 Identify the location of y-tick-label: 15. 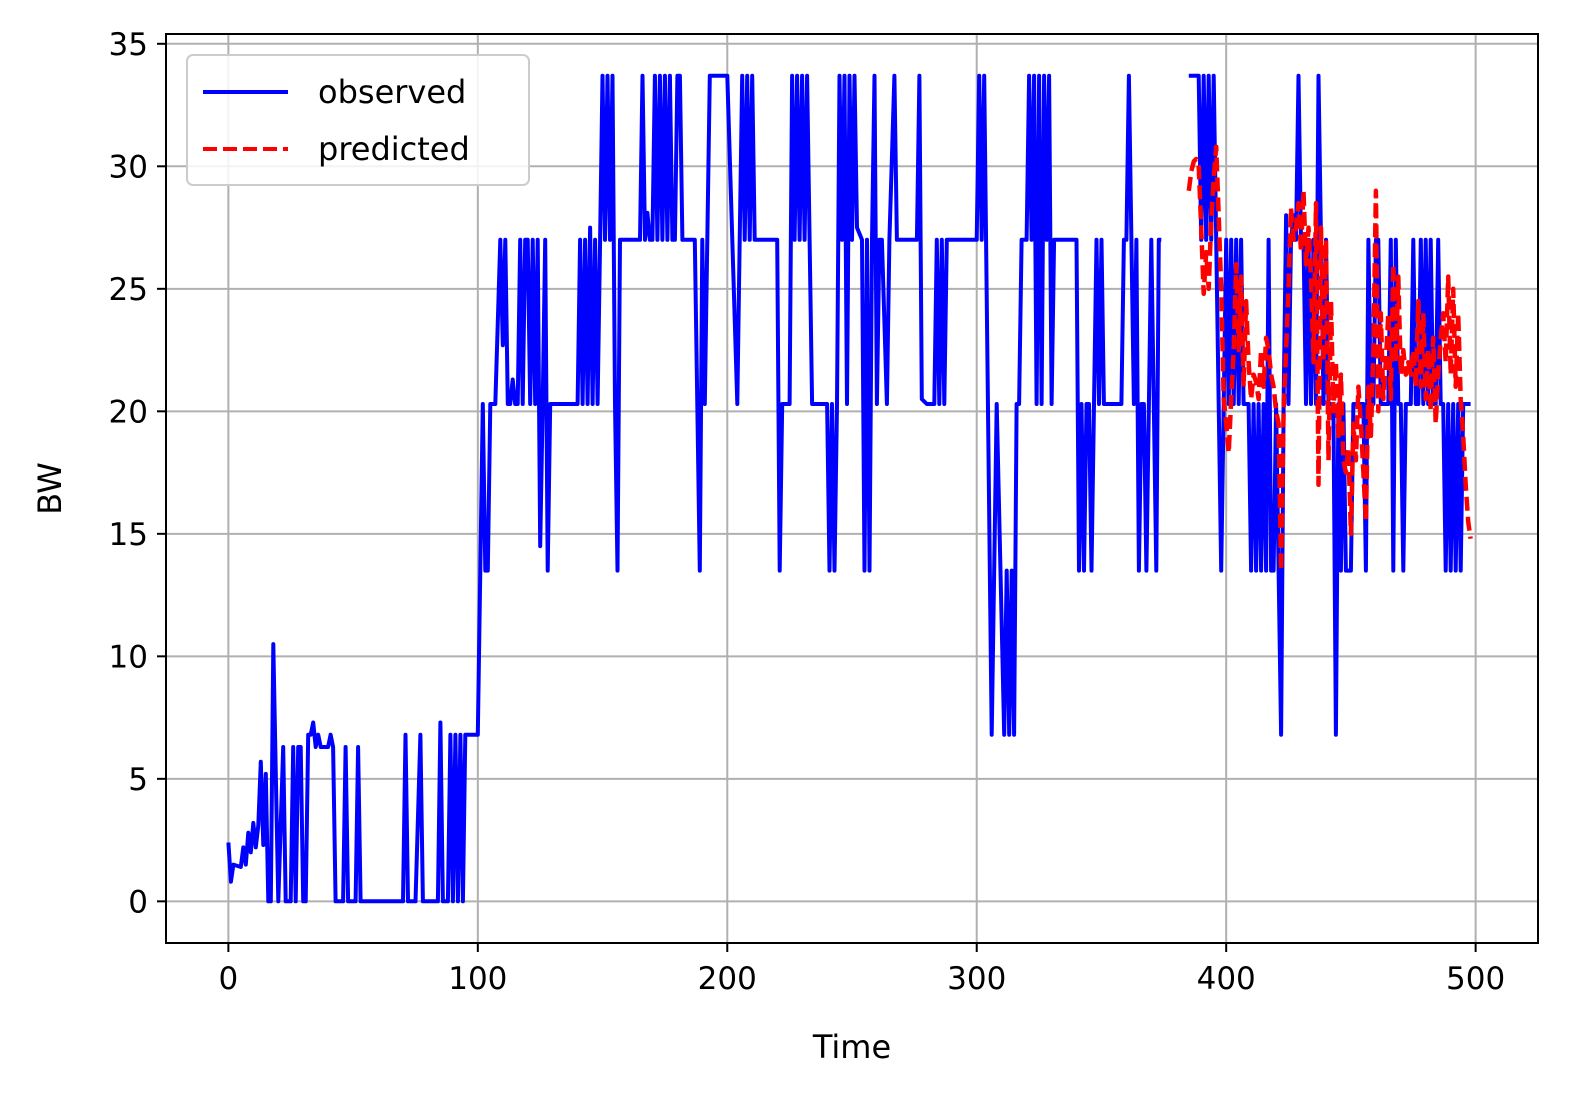
(128, 535).